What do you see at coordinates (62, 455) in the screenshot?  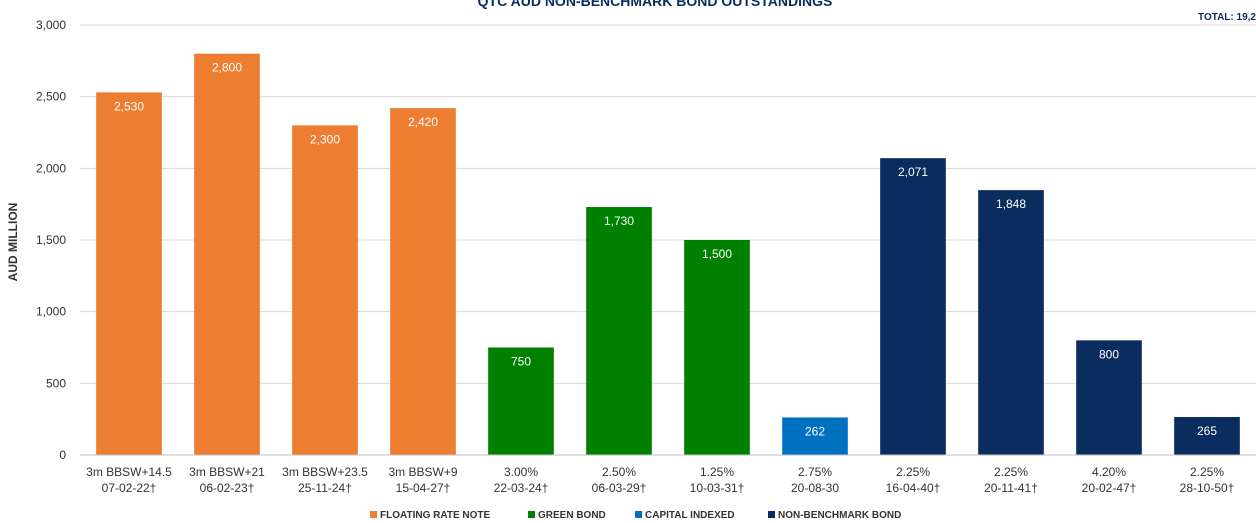 I see `y-tick-label: 0` at bounding box center [62, 455].